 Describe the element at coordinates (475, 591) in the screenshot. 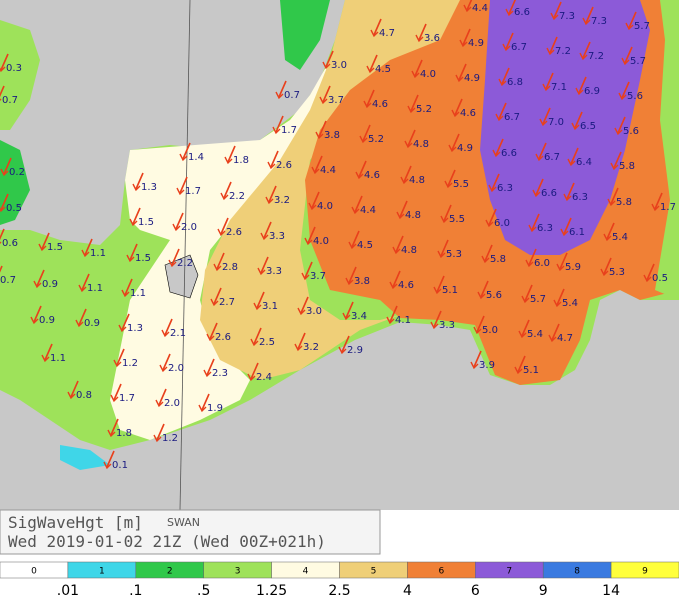

I see `legend-bound: 6` at that location.